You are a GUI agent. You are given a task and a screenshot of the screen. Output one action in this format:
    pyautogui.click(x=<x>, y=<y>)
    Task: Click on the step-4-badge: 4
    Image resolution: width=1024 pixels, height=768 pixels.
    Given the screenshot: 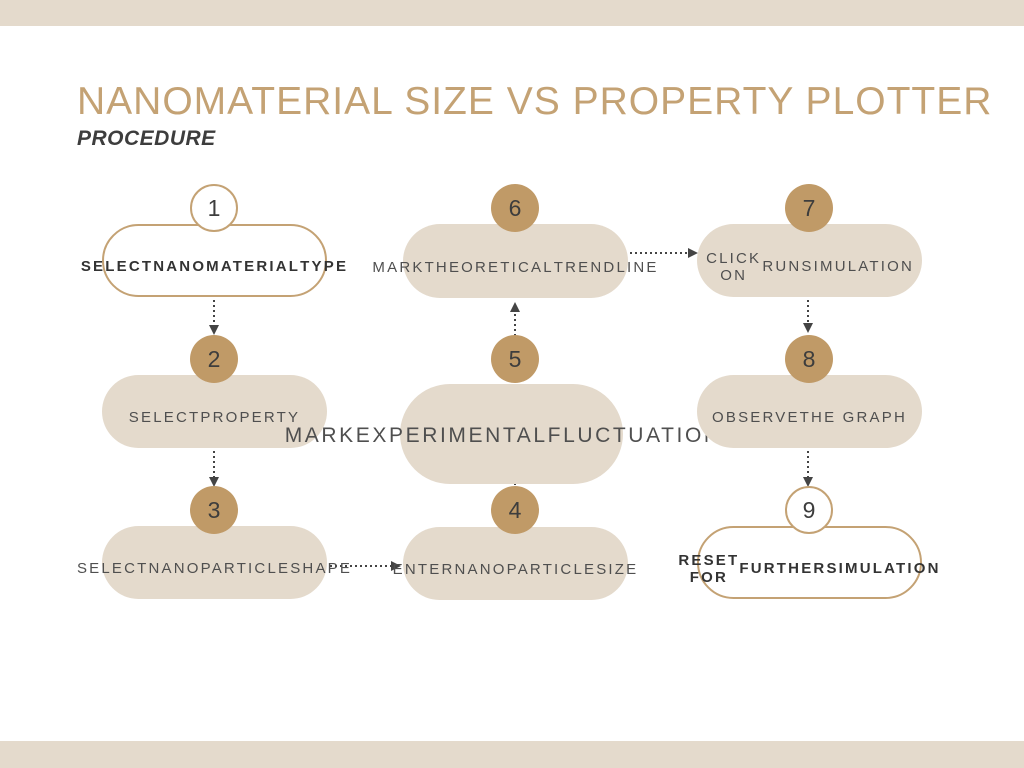 What is the action you would take?
    pyautogui.click(x=515, y=510)
    